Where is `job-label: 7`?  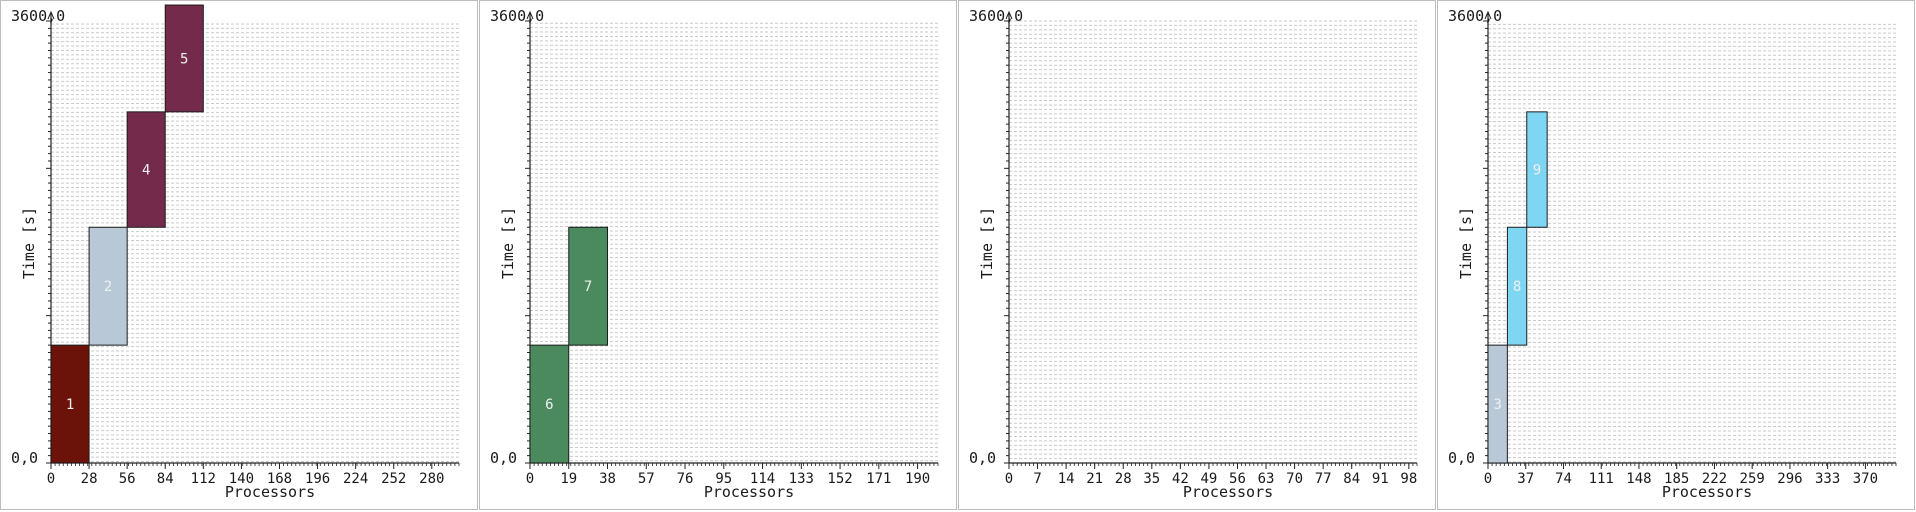
job-label: 7 is located at coordinates (588, 287).